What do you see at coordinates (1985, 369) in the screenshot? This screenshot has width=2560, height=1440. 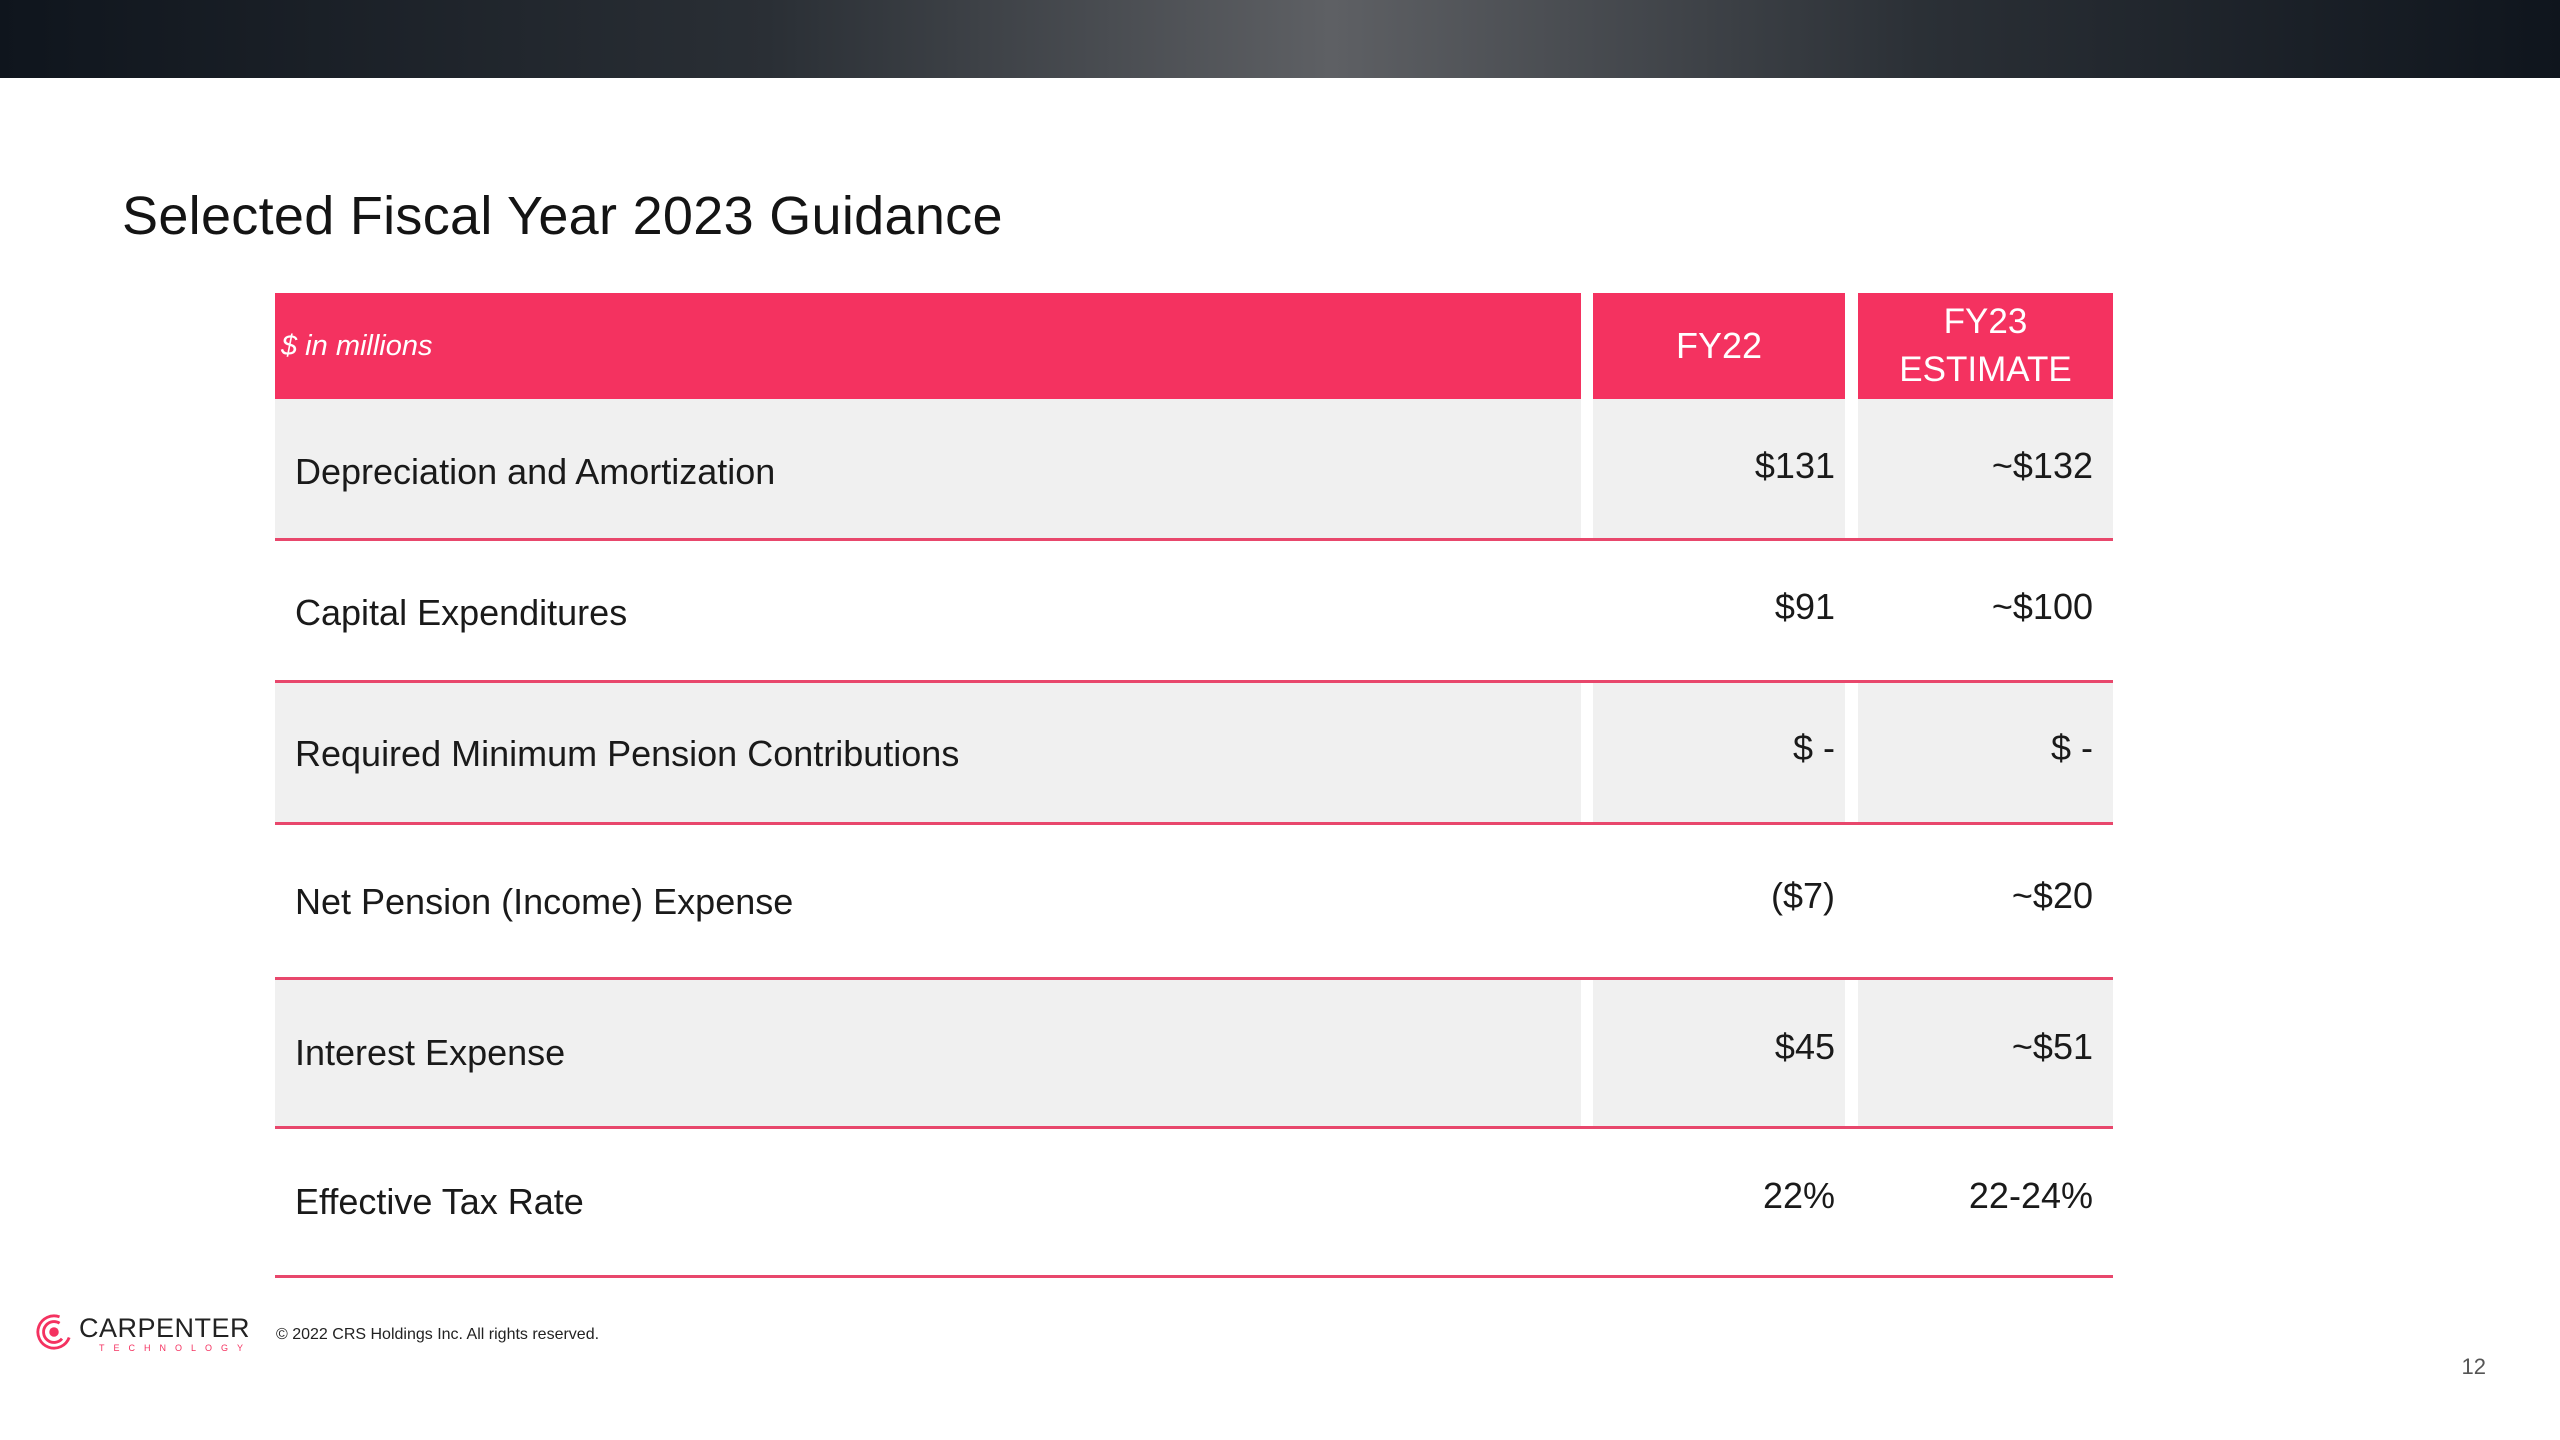 I see `header-fy23-line2: ESTIMATE` at bounding box center [1985, 369].